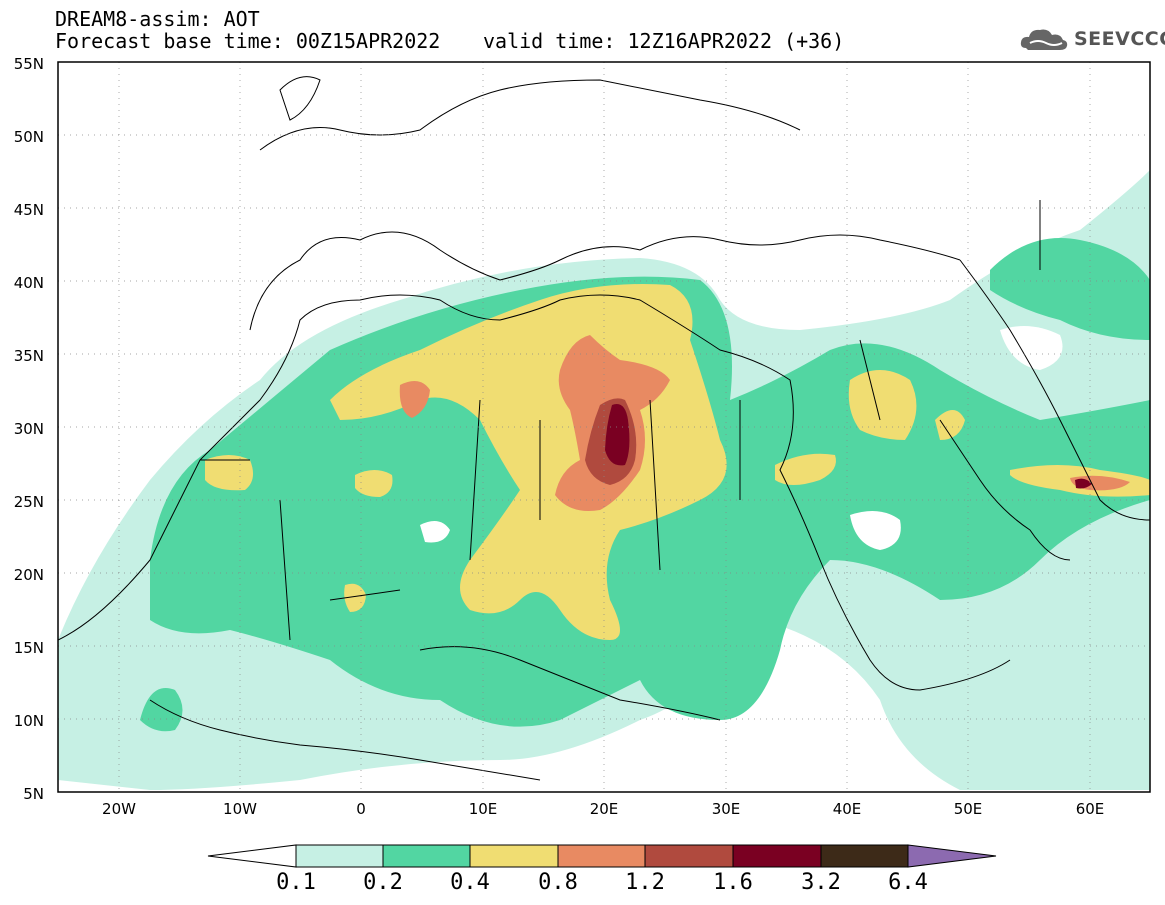  What do you see at coordinates (28, 721) in the screenshot?
I see `lat-label: 10N` at bounding box center [28, 721].